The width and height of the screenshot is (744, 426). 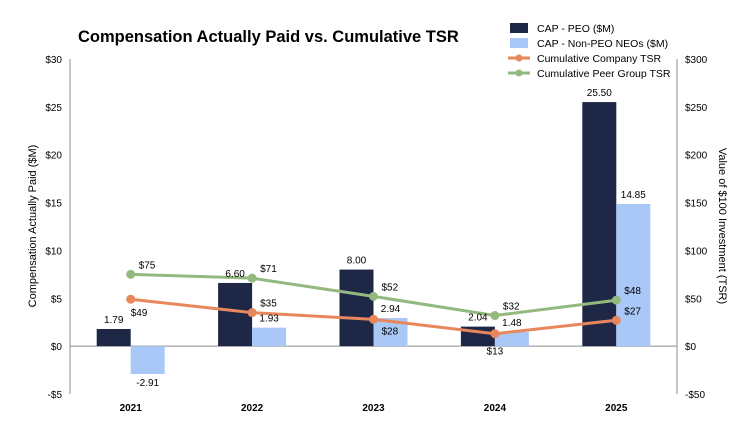 What do you see at coordinates (390, 287) in the screenshot?
I see `line-data-label: $52` at bounding box center [390, 287].